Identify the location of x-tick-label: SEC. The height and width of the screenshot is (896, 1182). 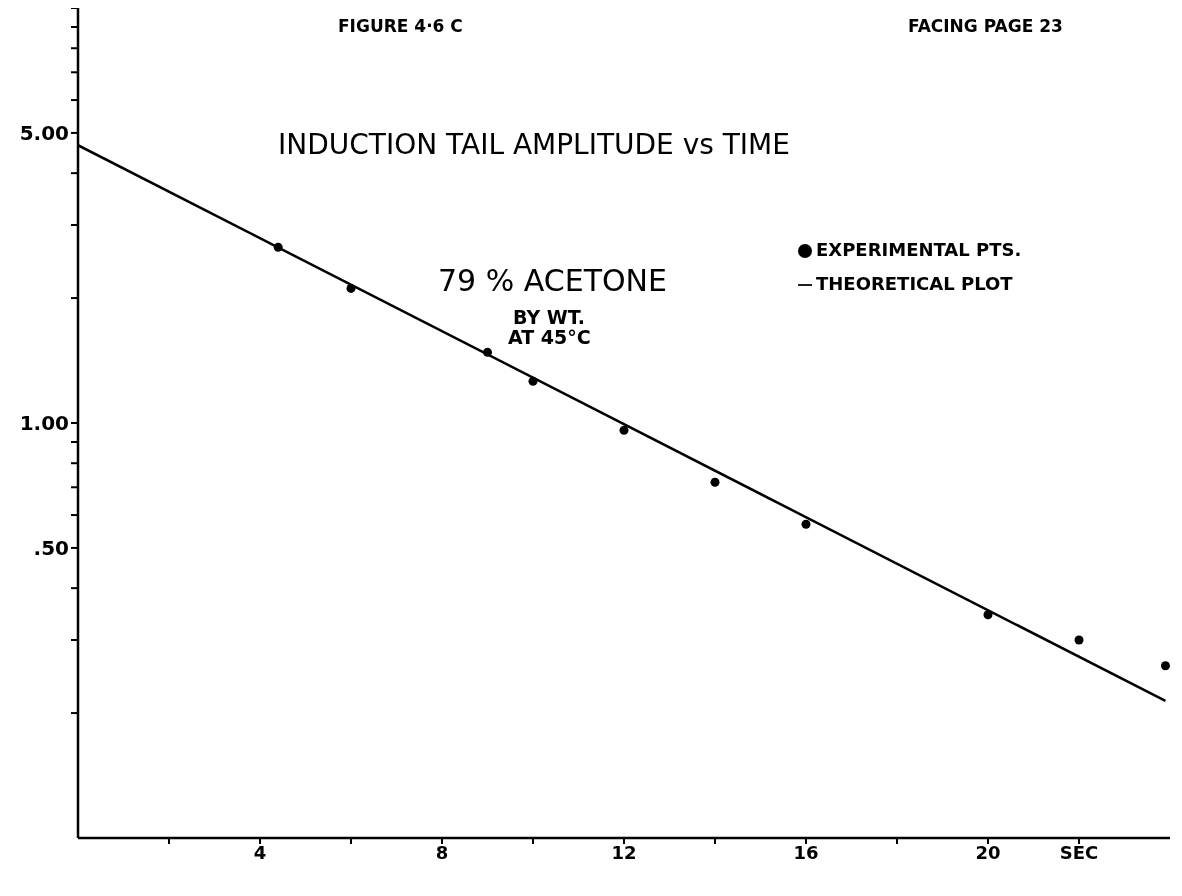
(1079, 852).